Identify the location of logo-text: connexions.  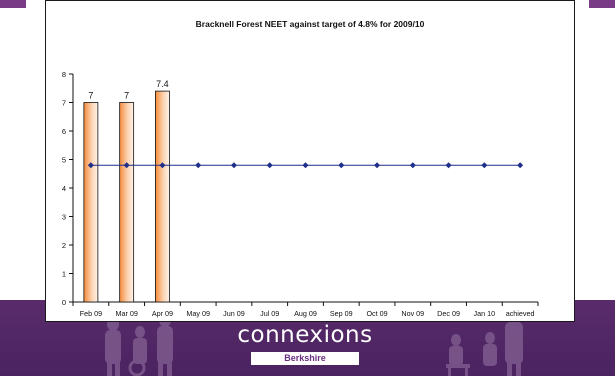
(305, 335).